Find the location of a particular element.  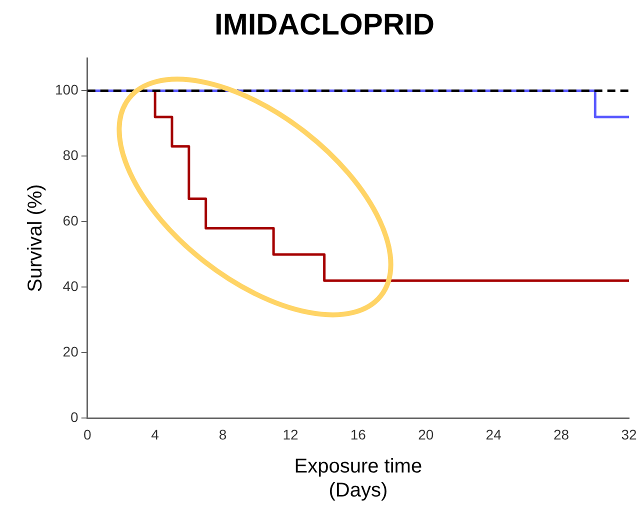

y-tick-label: 40 is located at coordinates (70, 286).